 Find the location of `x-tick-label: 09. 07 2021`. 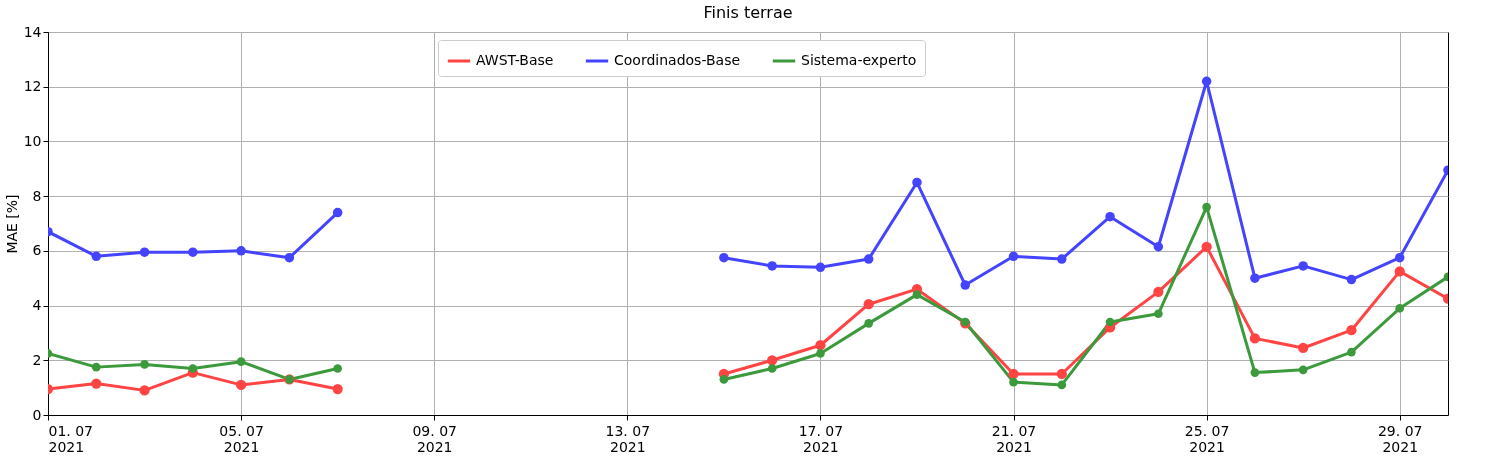

x-tick-label: 09. 07 2021 is located at coordinates (434, 438).